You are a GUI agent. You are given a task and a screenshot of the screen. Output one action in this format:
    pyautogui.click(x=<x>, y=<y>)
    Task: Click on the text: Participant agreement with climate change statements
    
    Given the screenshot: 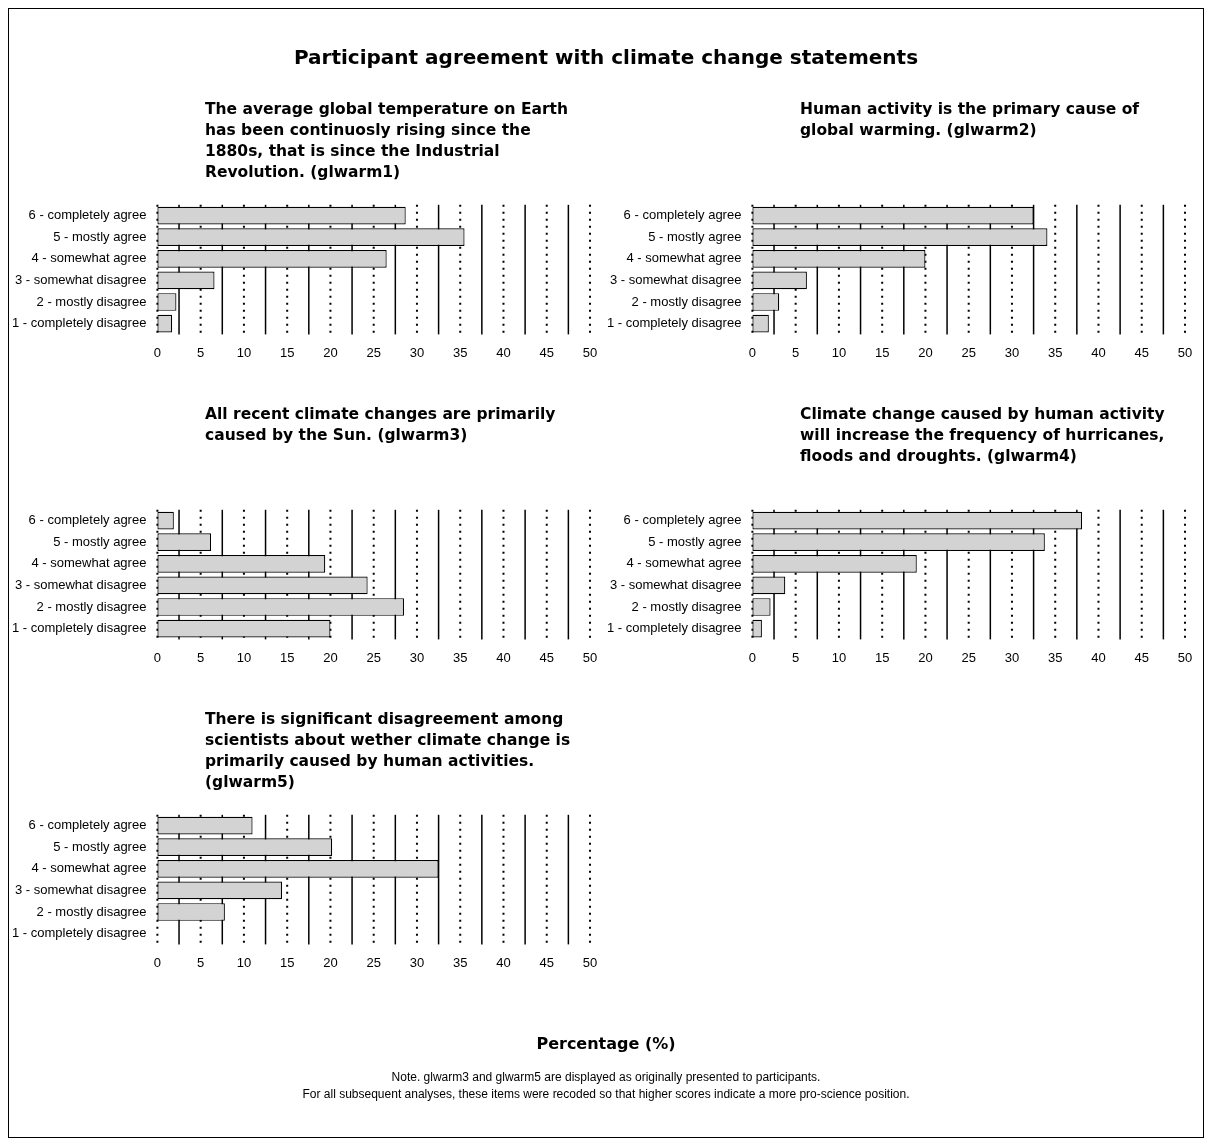 What is the action you would take?
    pyautogui.click(x=606, y=57)
    